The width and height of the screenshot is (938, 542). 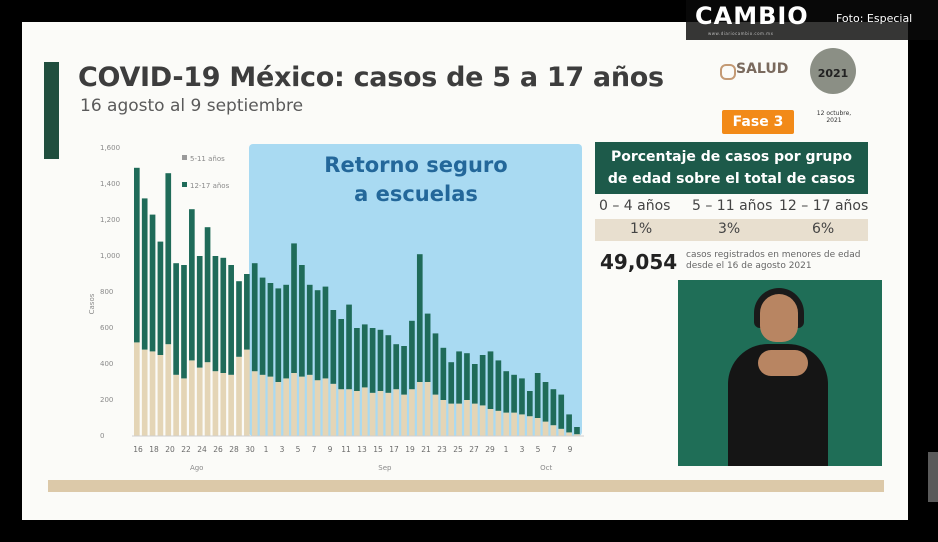 I want to click on y-axis-label: Casos, so click(x=92, y=303).